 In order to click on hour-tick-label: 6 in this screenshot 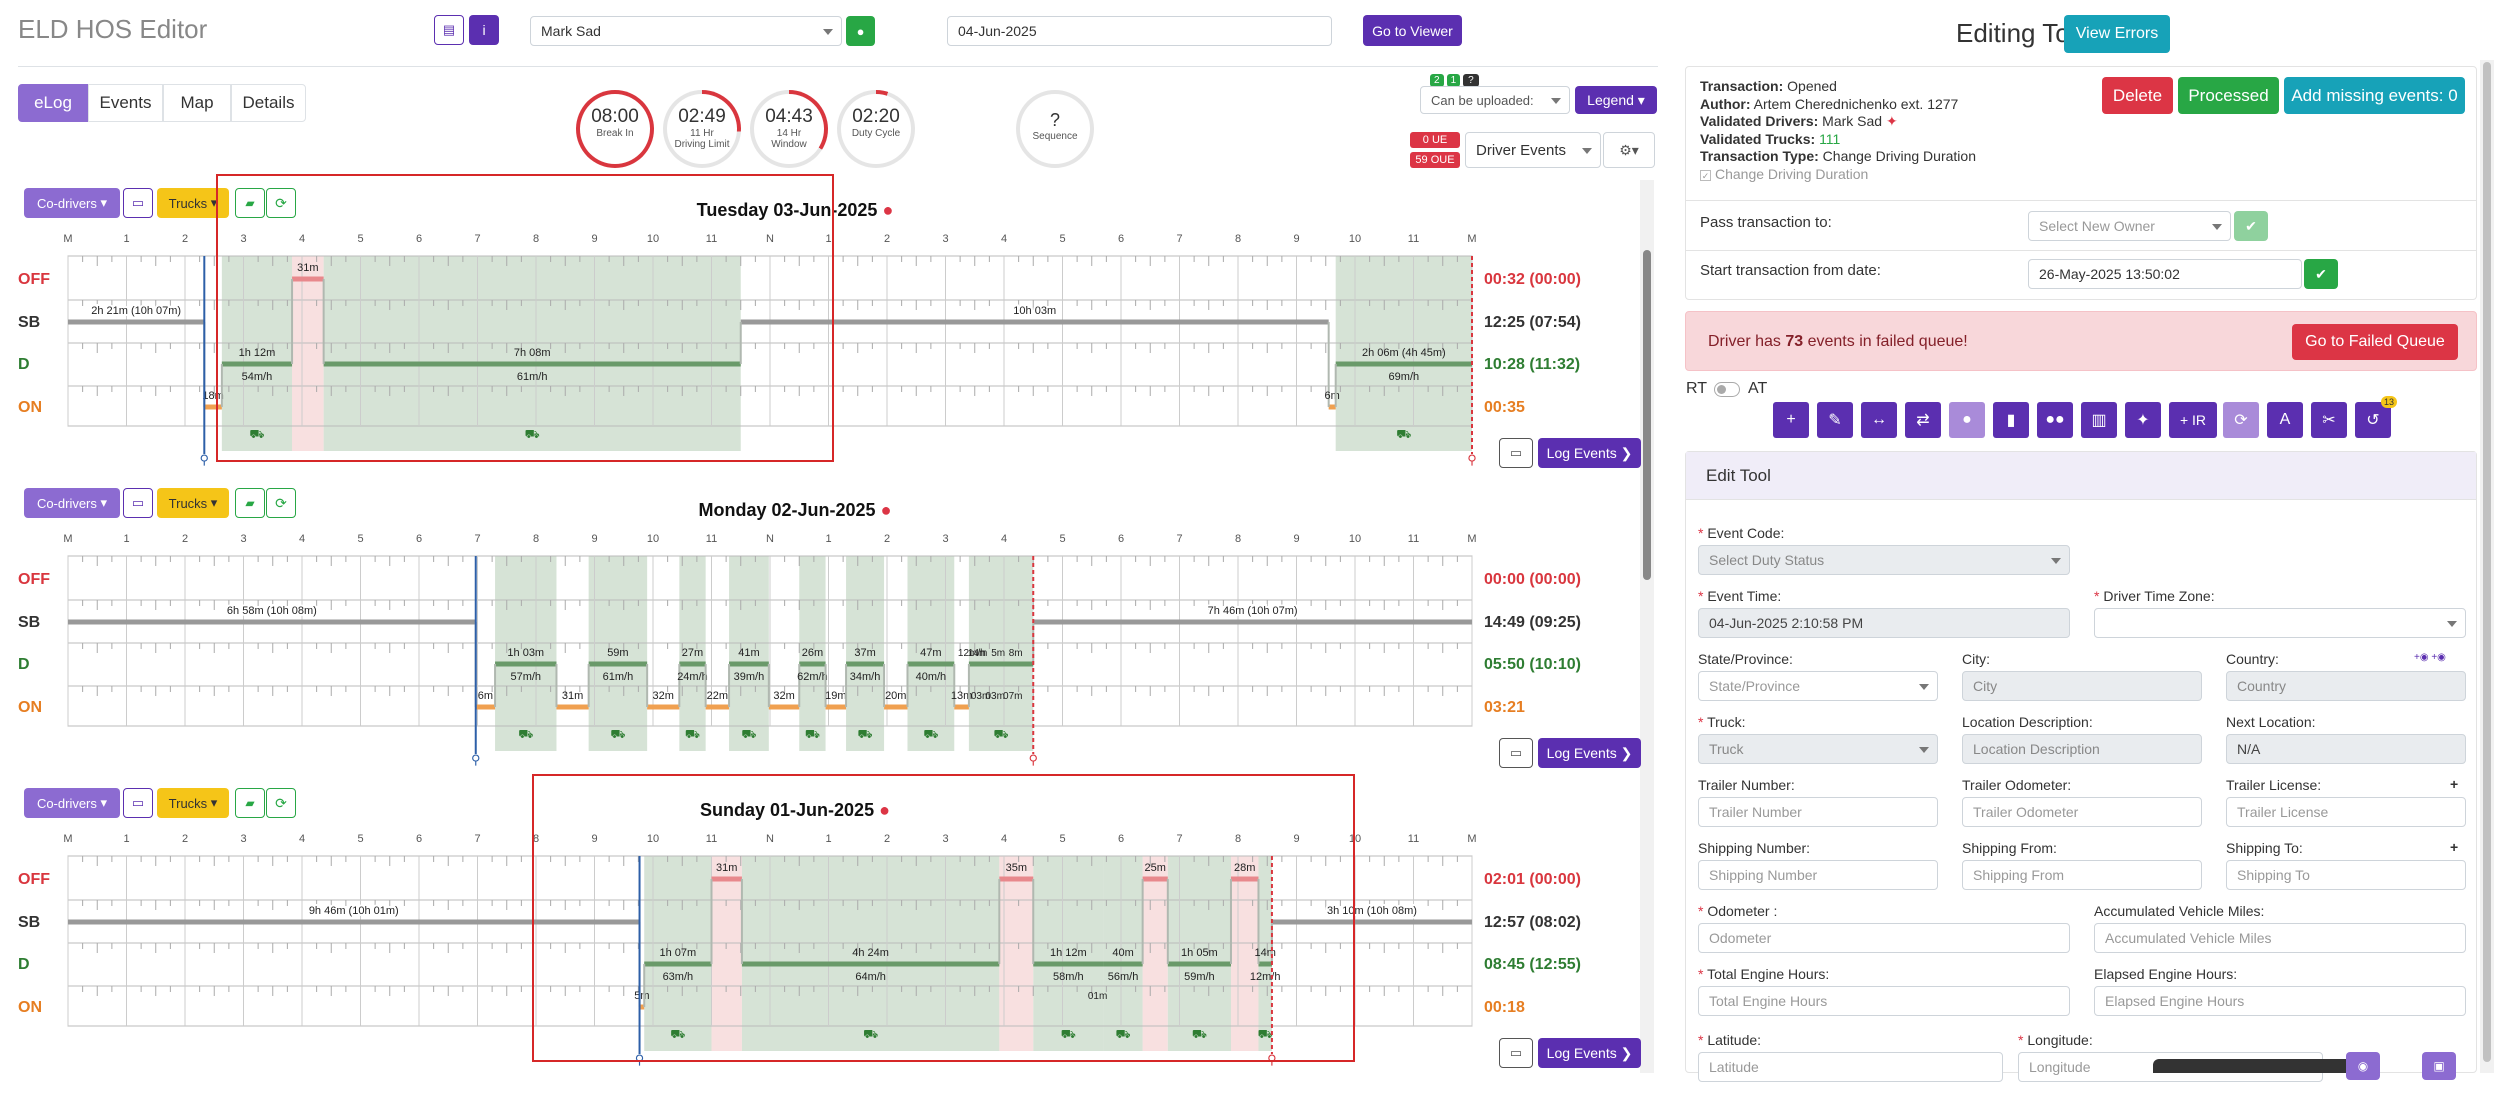, I will do `click(1121, 239)`.